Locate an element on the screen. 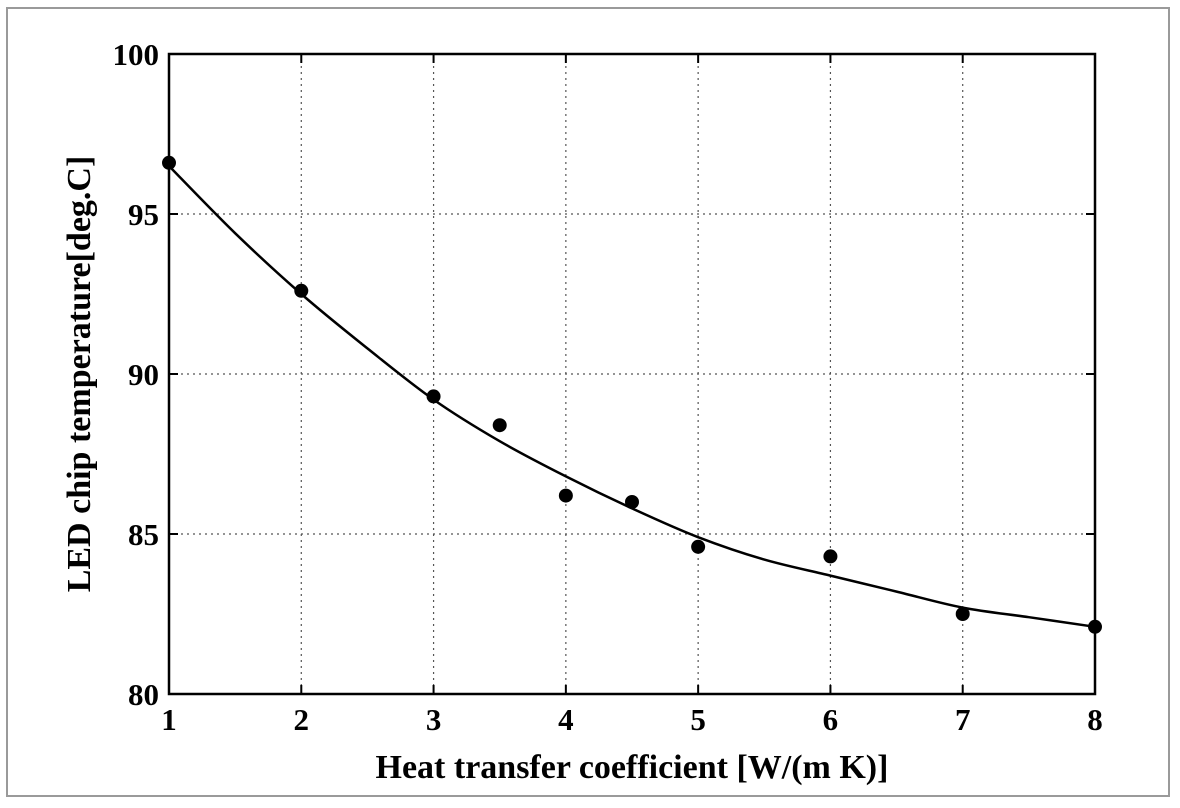  y-tick-label: 80 is located at coordinates (143, 694).